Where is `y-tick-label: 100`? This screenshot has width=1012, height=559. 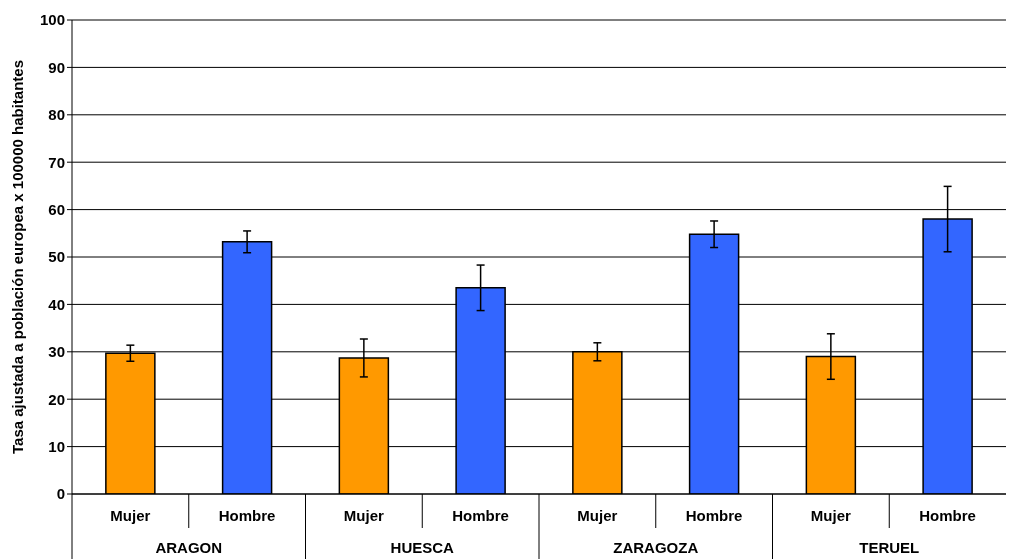
y-tick-label: 100 is located at coordinates (52, 20).